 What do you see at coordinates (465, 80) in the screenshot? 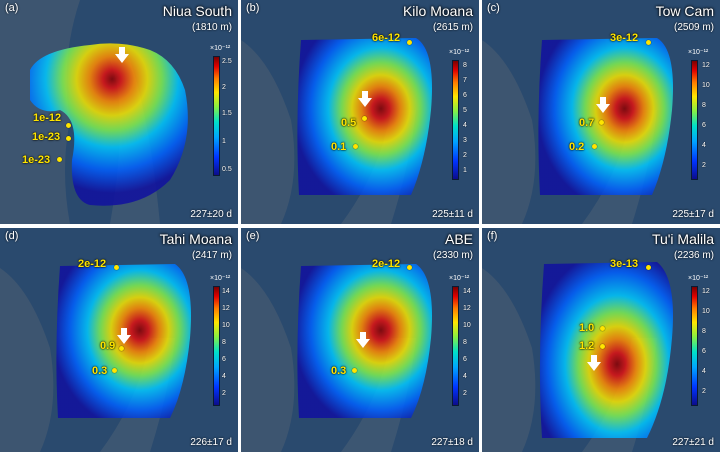
I see `colorbar-tick: 7` at bounding box center [465, 80].